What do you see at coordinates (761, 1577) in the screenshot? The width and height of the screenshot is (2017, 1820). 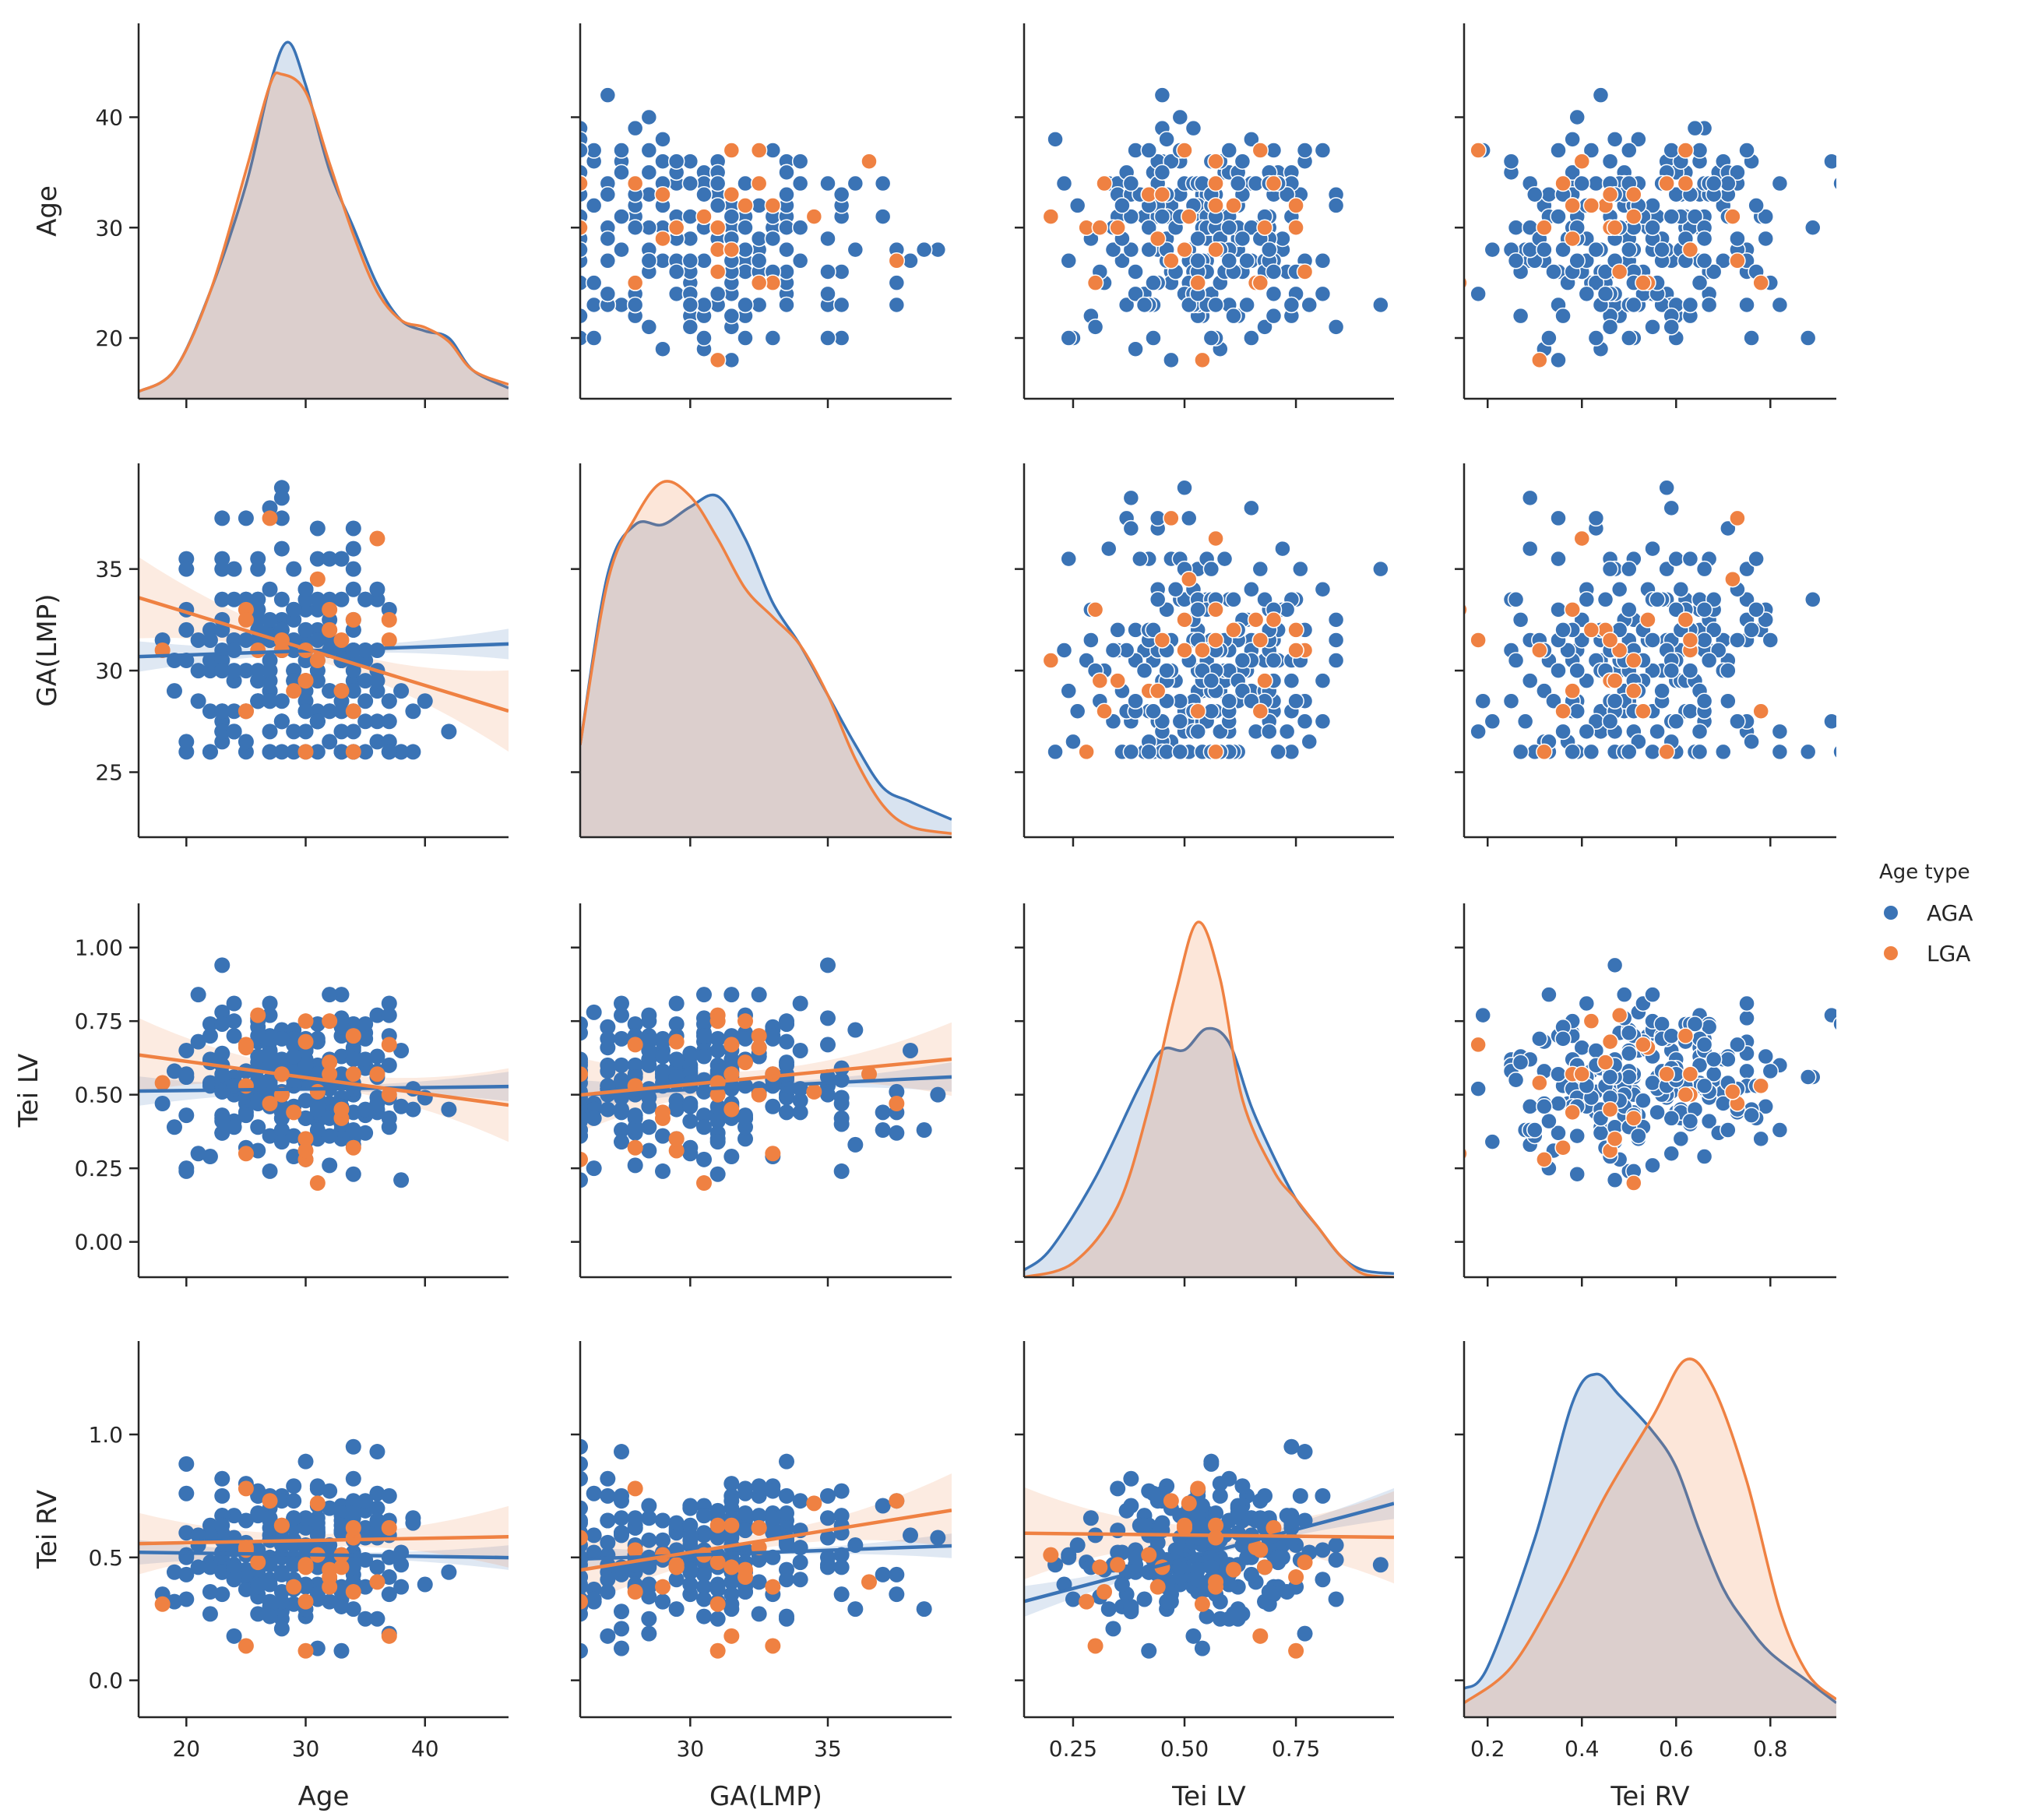 I see `panel-tei-rv-vs-ga-lmp: 30 35 GA(LMP)` at bounding box center [761, 1577].